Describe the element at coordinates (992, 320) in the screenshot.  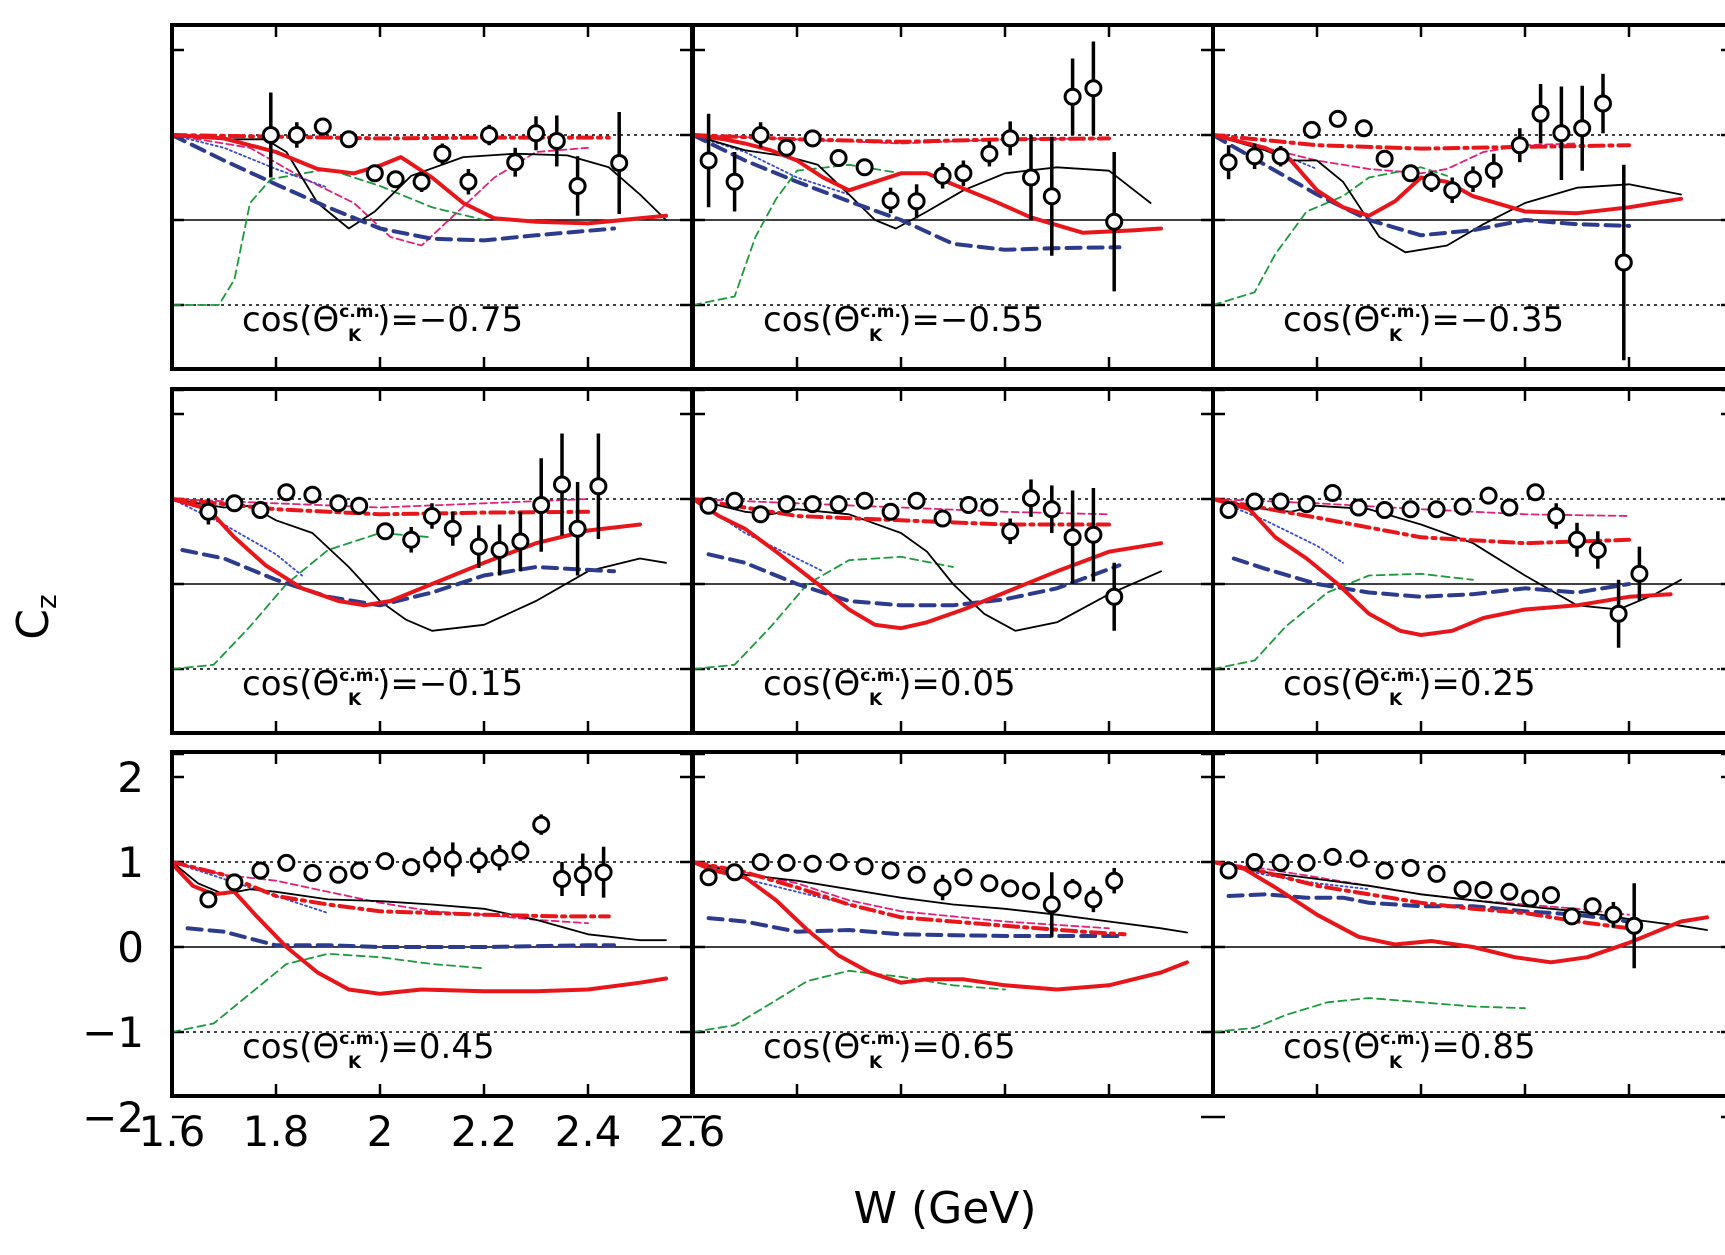
I see `label-value: −0.55` at that location.